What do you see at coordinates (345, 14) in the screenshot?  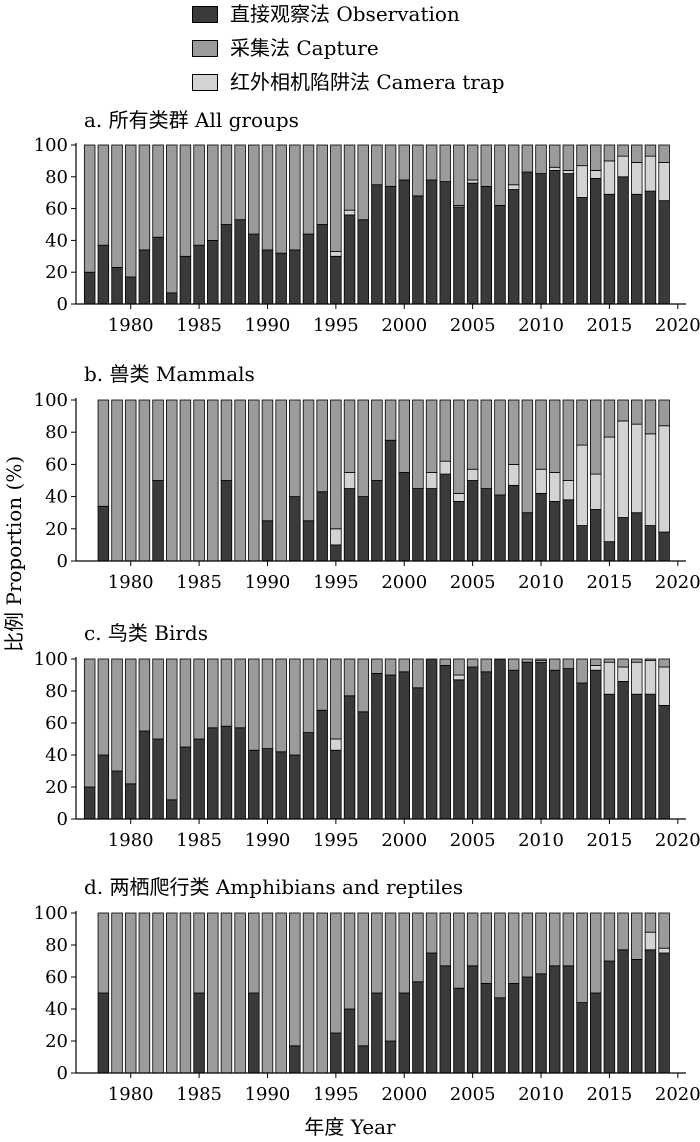 I see `legend-label-observation: 直接观察法 Observation` at bounding box center [345, 14].